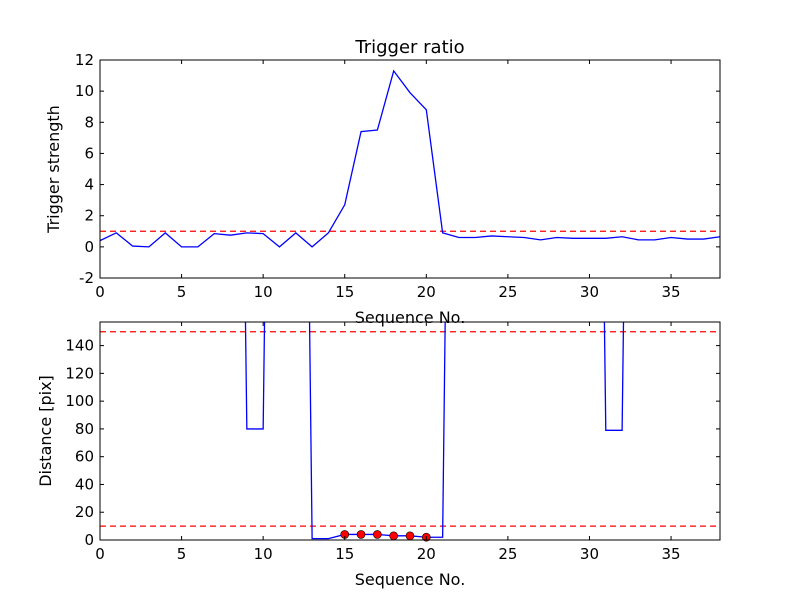 The height and width of the screenshot is (600, 800). What do you see at coordinates (84, 429) in the screenshot?
I see `y-tick-label: 80` at bounding box center [84, 429].